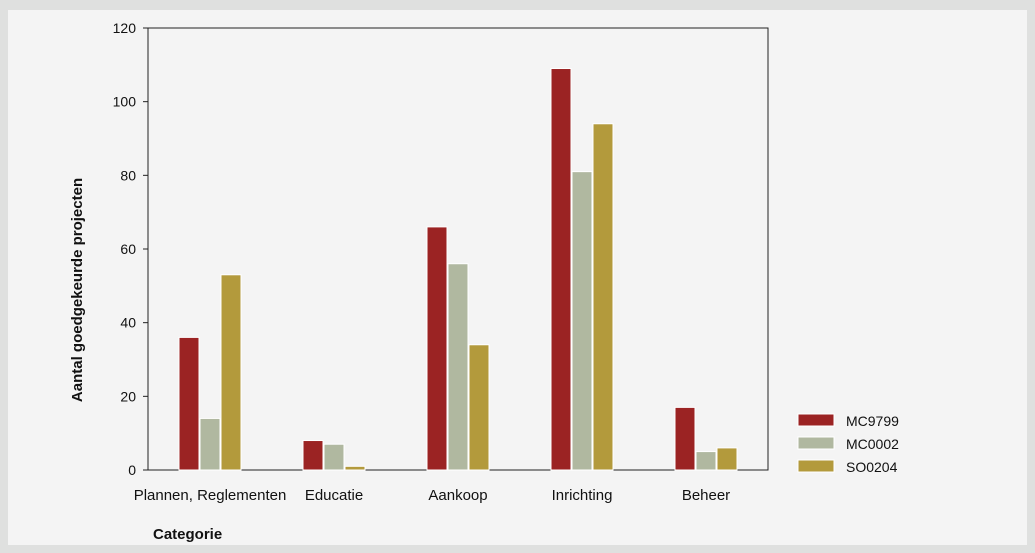 This screenshot has width=1035, height=553. Describe the element at coordinates (872, 421) in the screenshot. I see `legend-label: MC9799` at that location.